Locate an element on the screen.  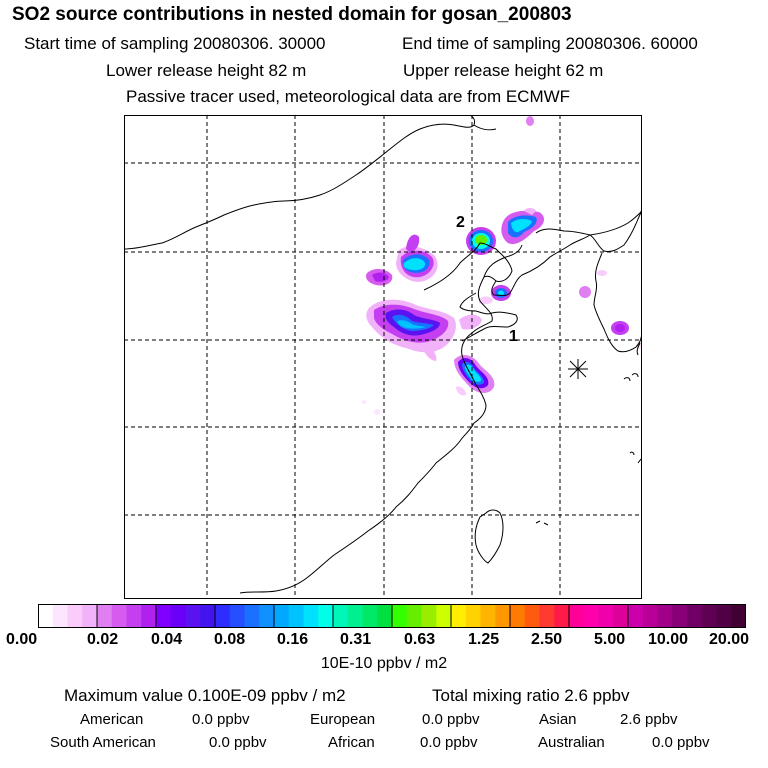
small-islands is located at coordinates (588, 488).